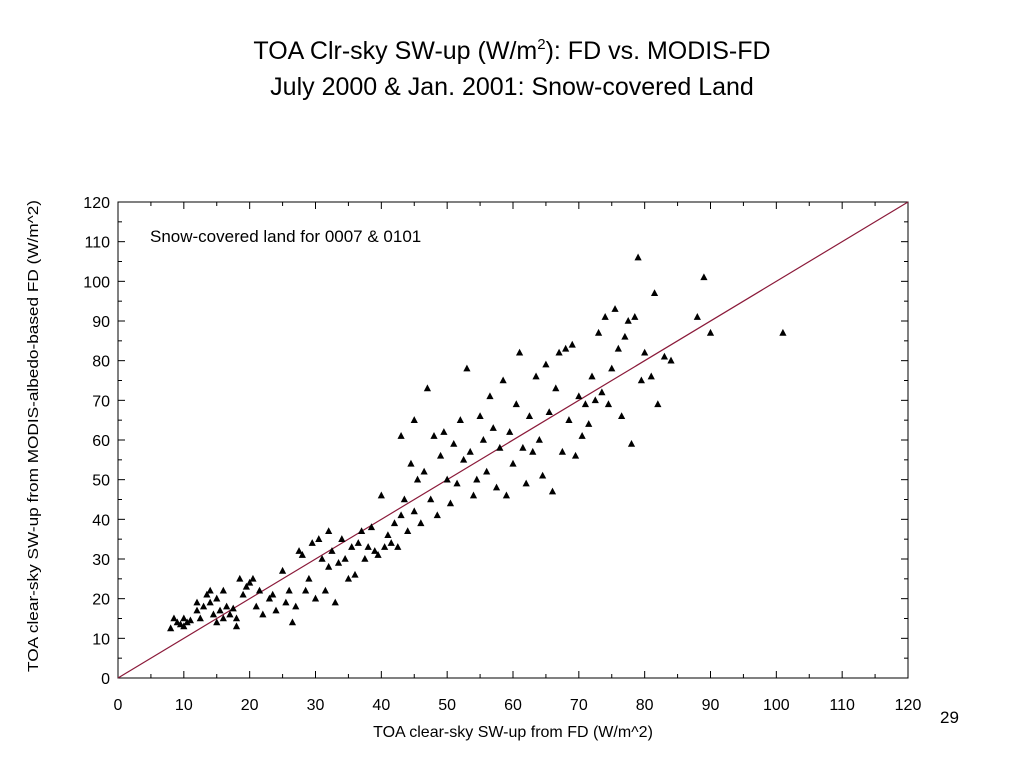  What do you see at coordinates (658, 51) in the screenshot?
I see `title-text-2: ): FD vs. MODIS-FD` at bounding box center [658, 51].